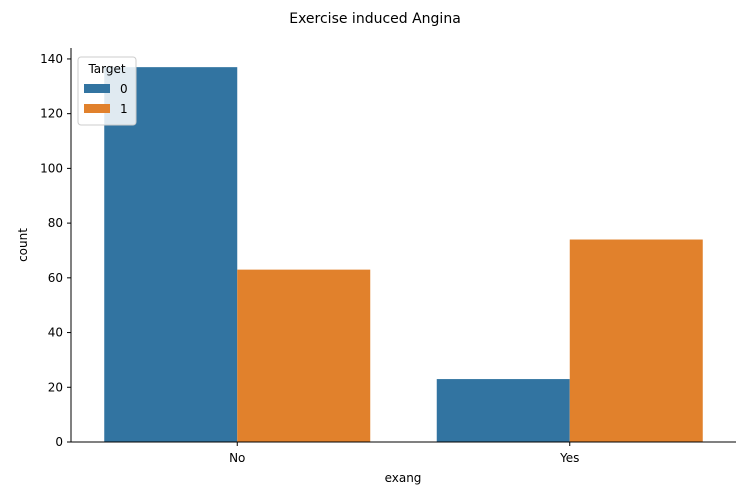 This screenshot has height=500, width=750. What do you see at coordinates (237, 458) in the screenshot?
I see `x-tick-label: No` at bounding box center [237, 458].